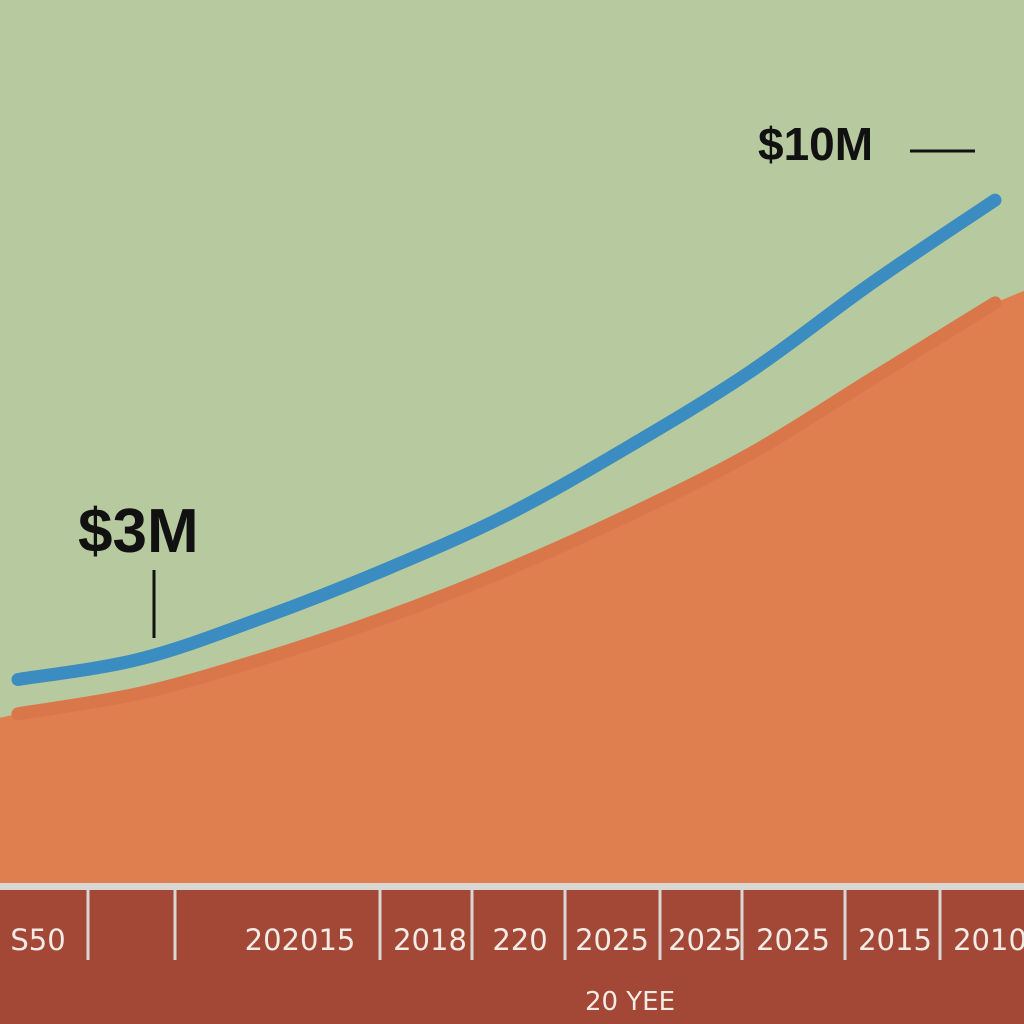  I want to click on x-tick-label: 220, so click(519, 940).